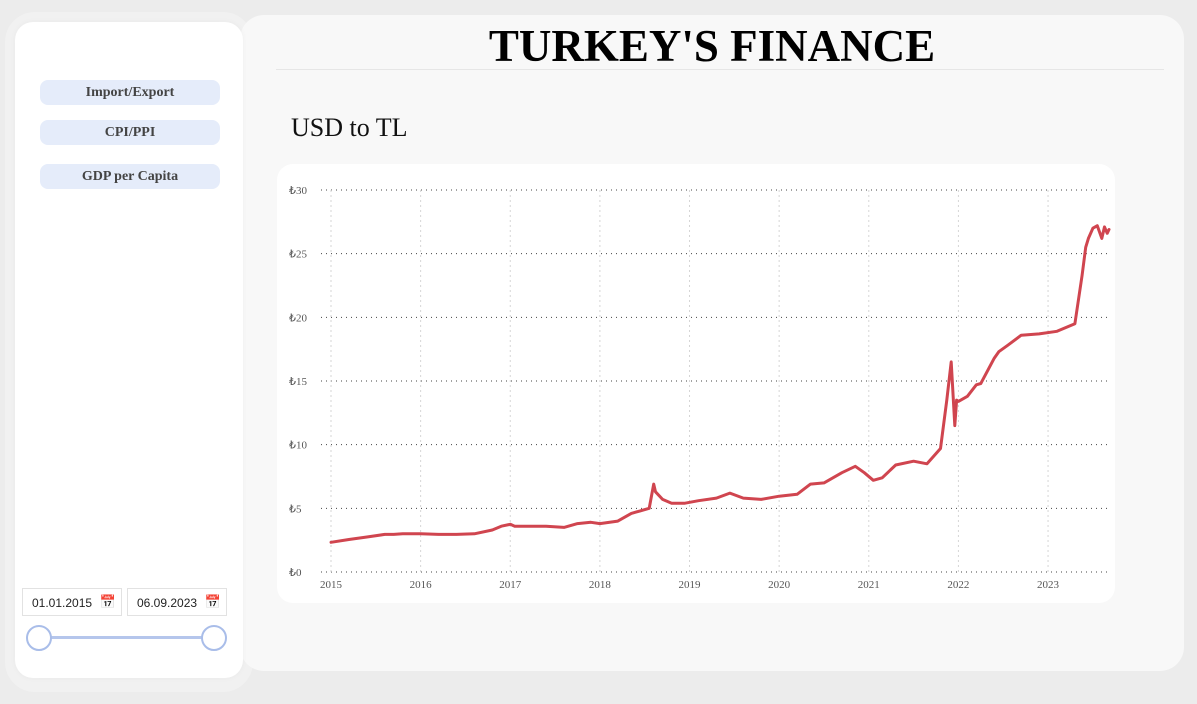  What do you see at coordinates (349, 127) in the screenshot?
I see `chart-title: USD to TL` at bounding box center [349, 127].